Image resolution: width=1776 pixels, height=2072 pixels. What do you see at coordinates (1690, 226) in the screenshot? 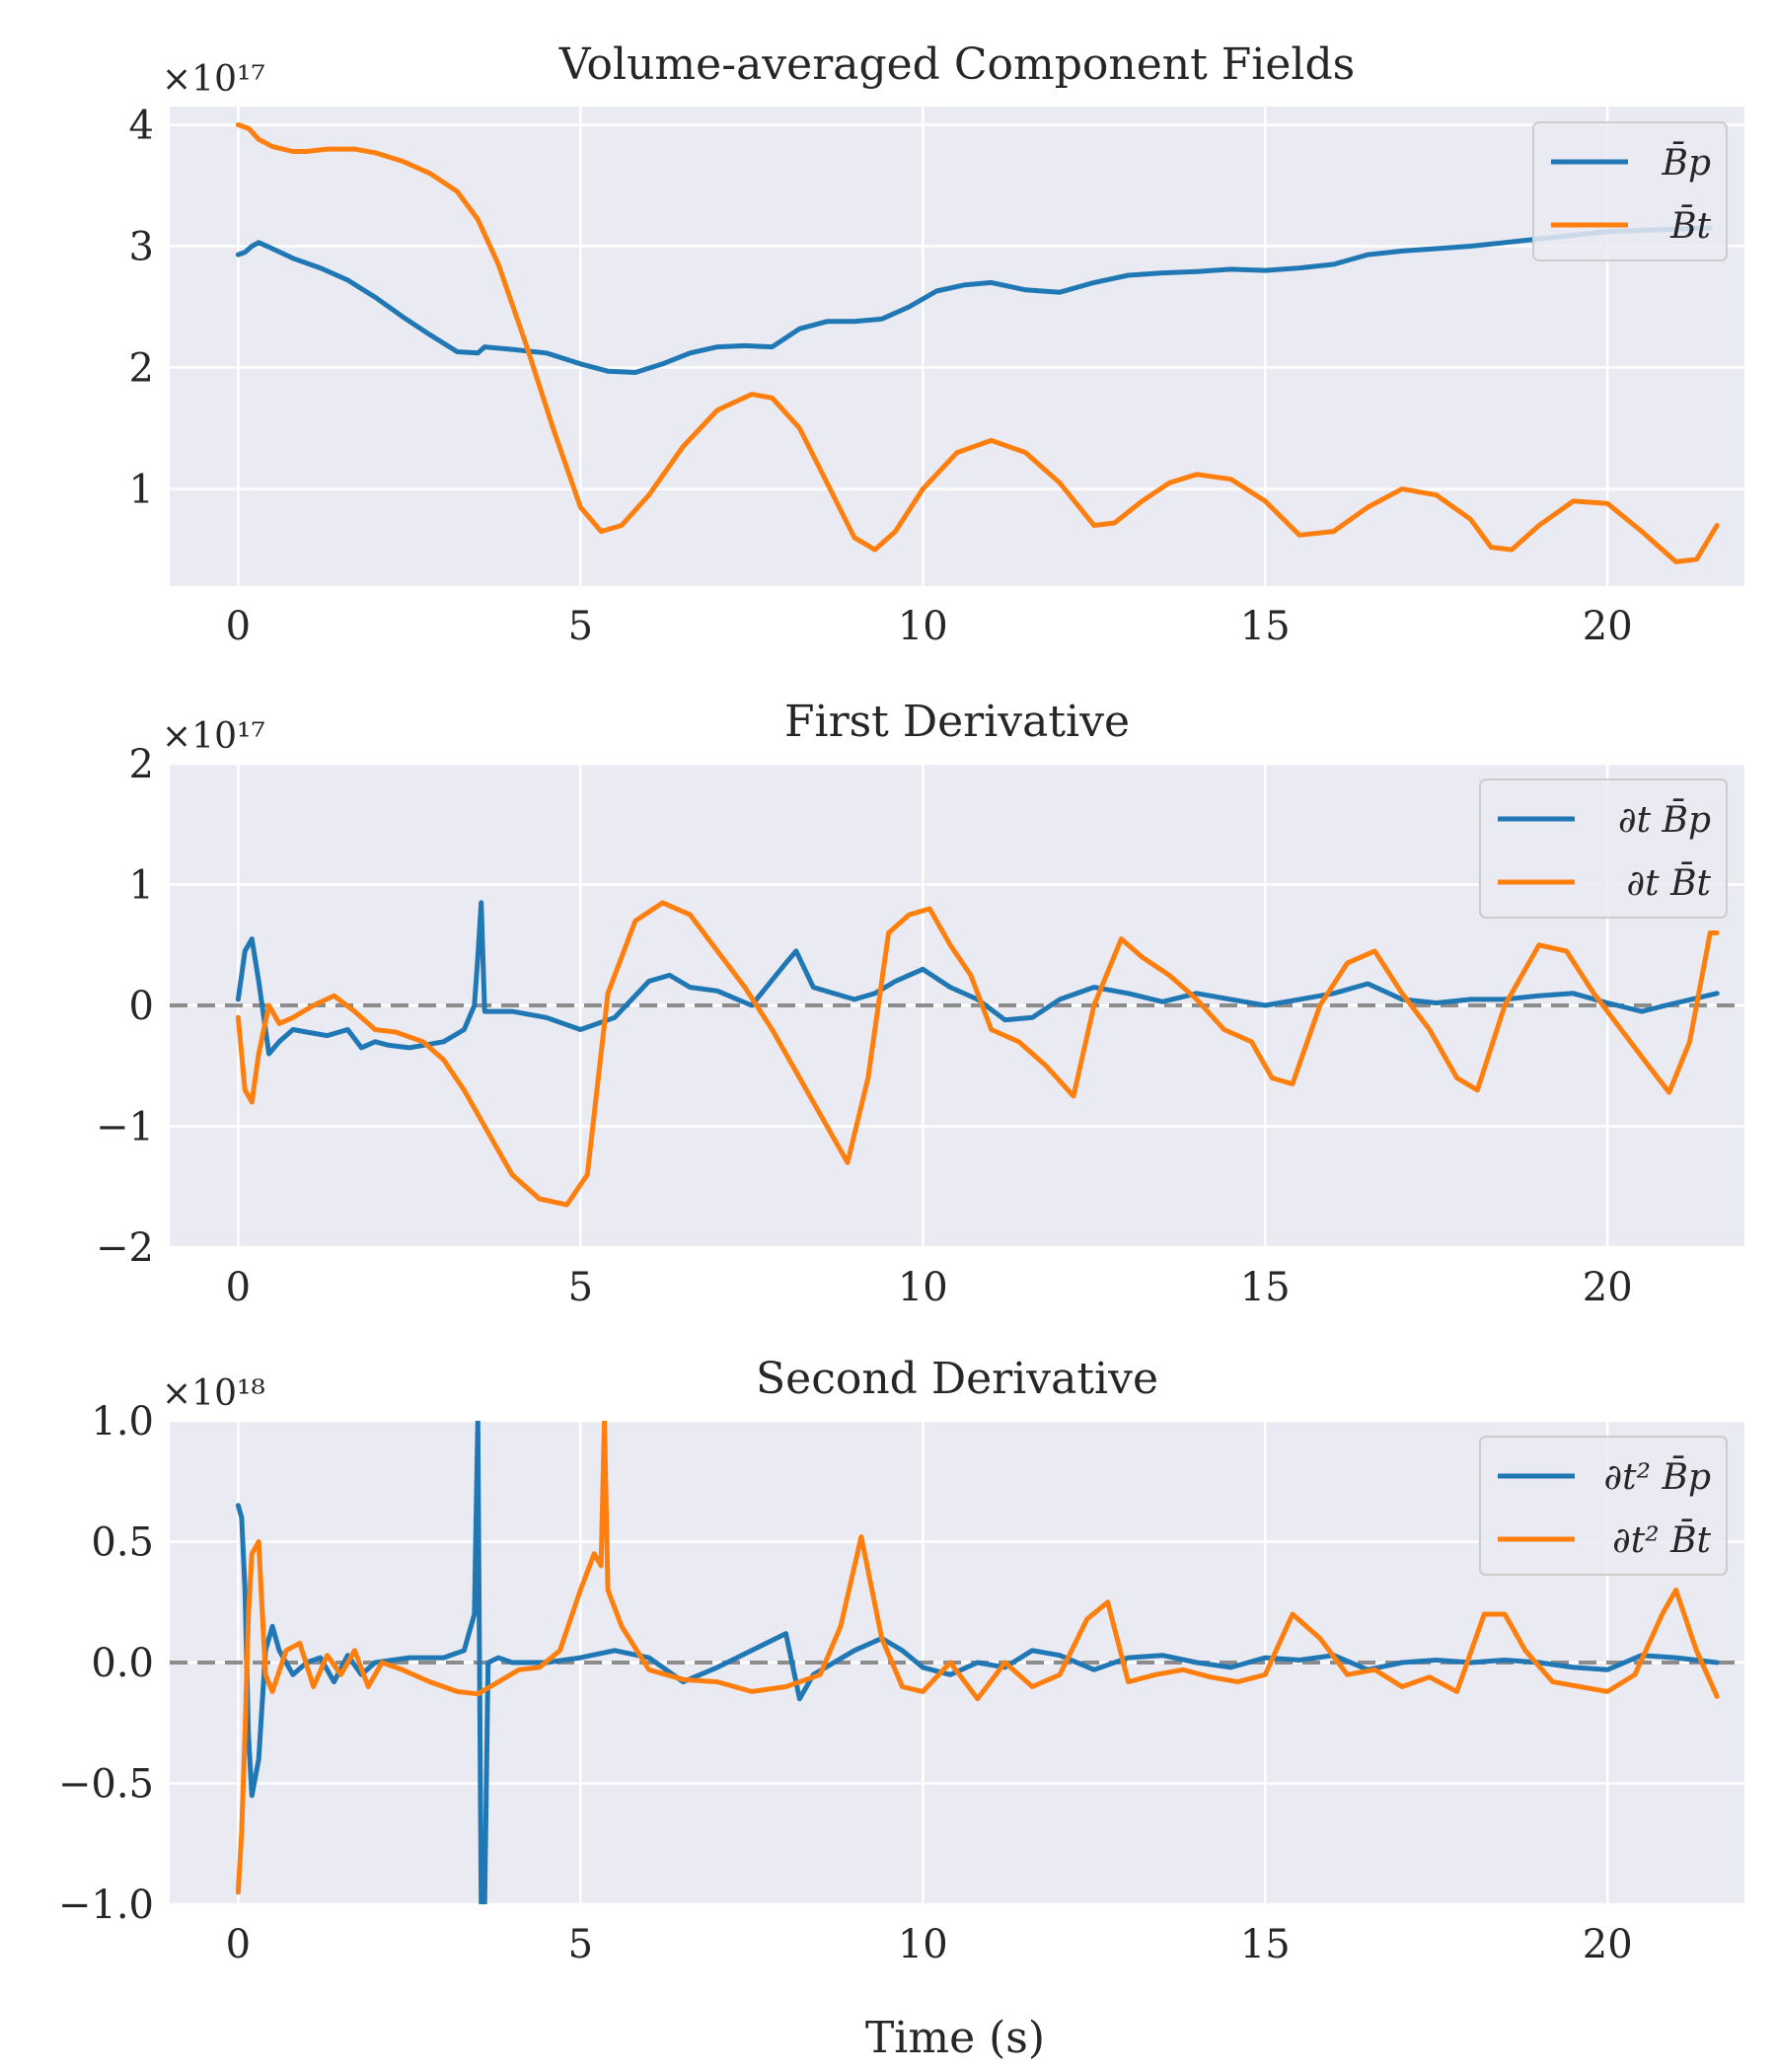
I see `legend-label: B̄t` at bounding box center [1690, 226].